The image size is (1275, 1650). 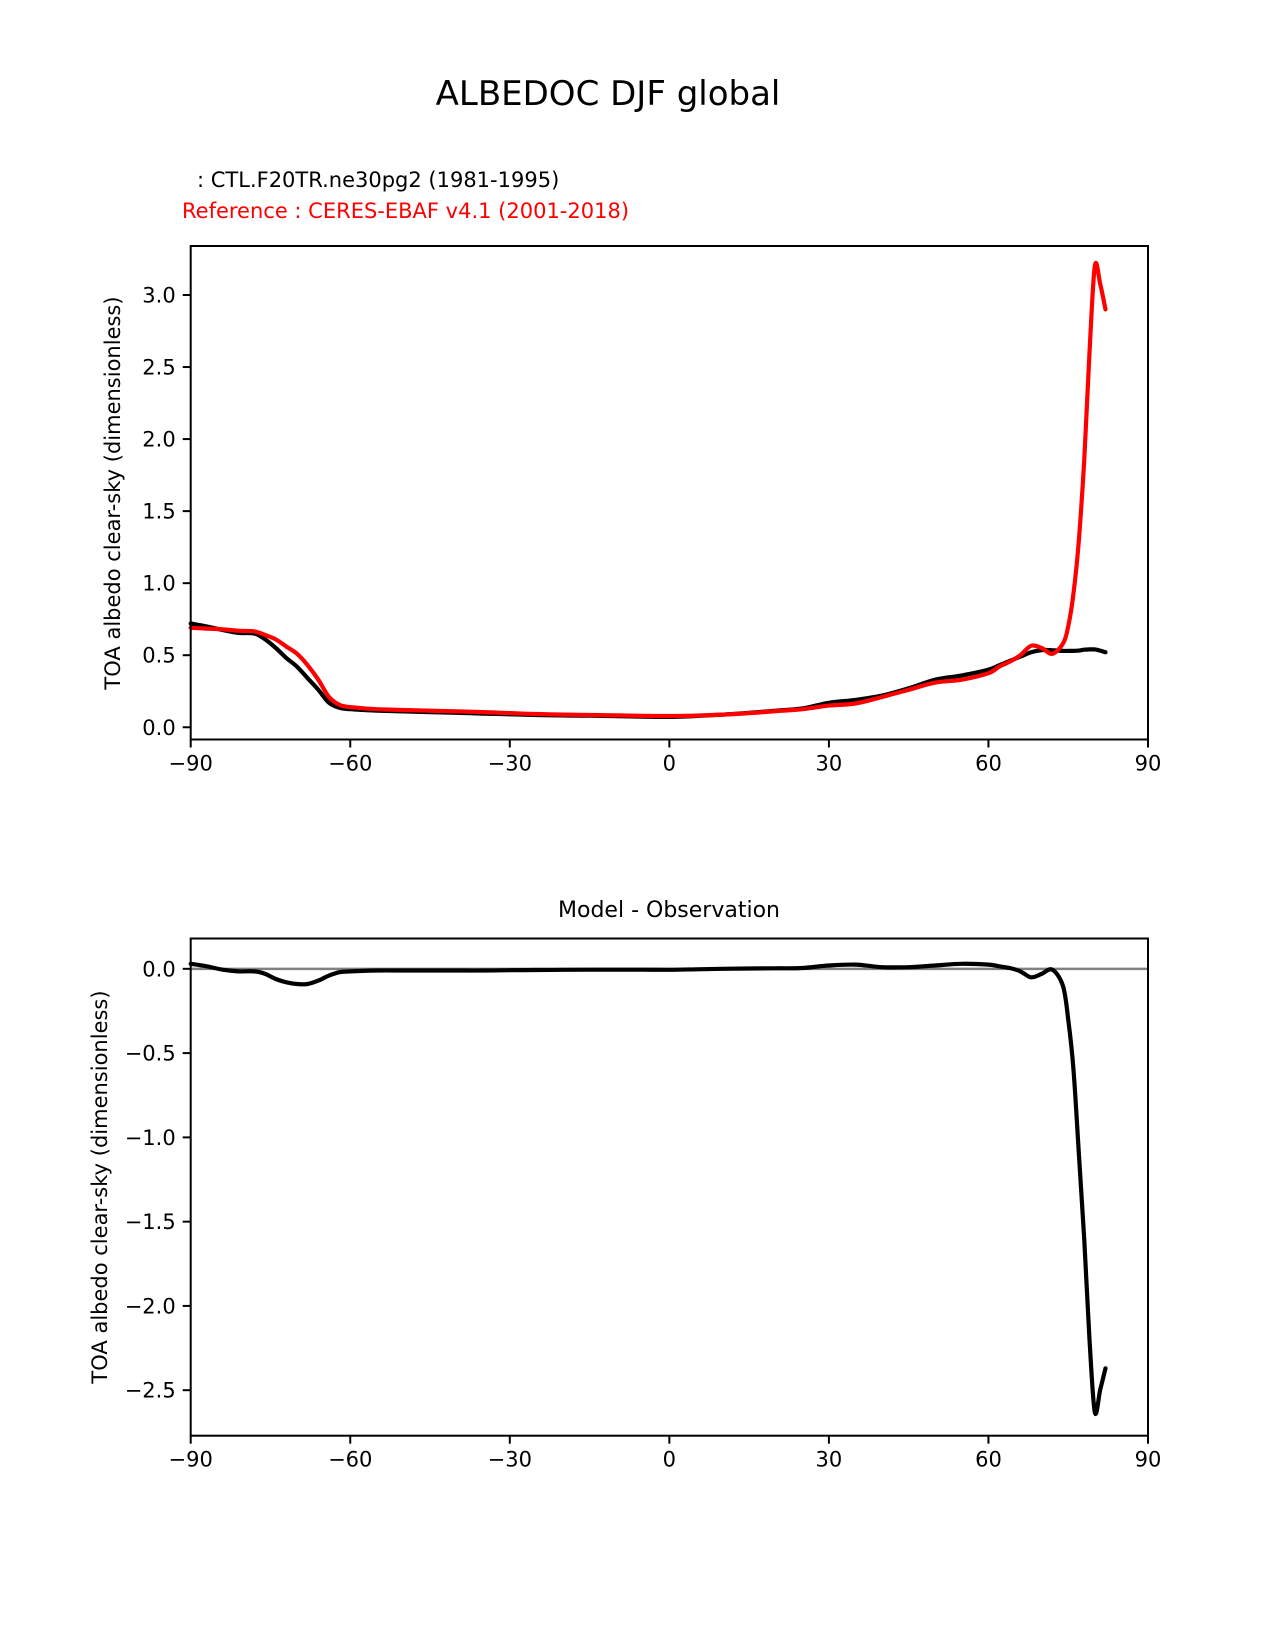 What do you see at coordinates (150, 1054) in the screenshot?
I see `bottom-plot-y-tick-label: −0.5` at bounding box center [150, 1054].